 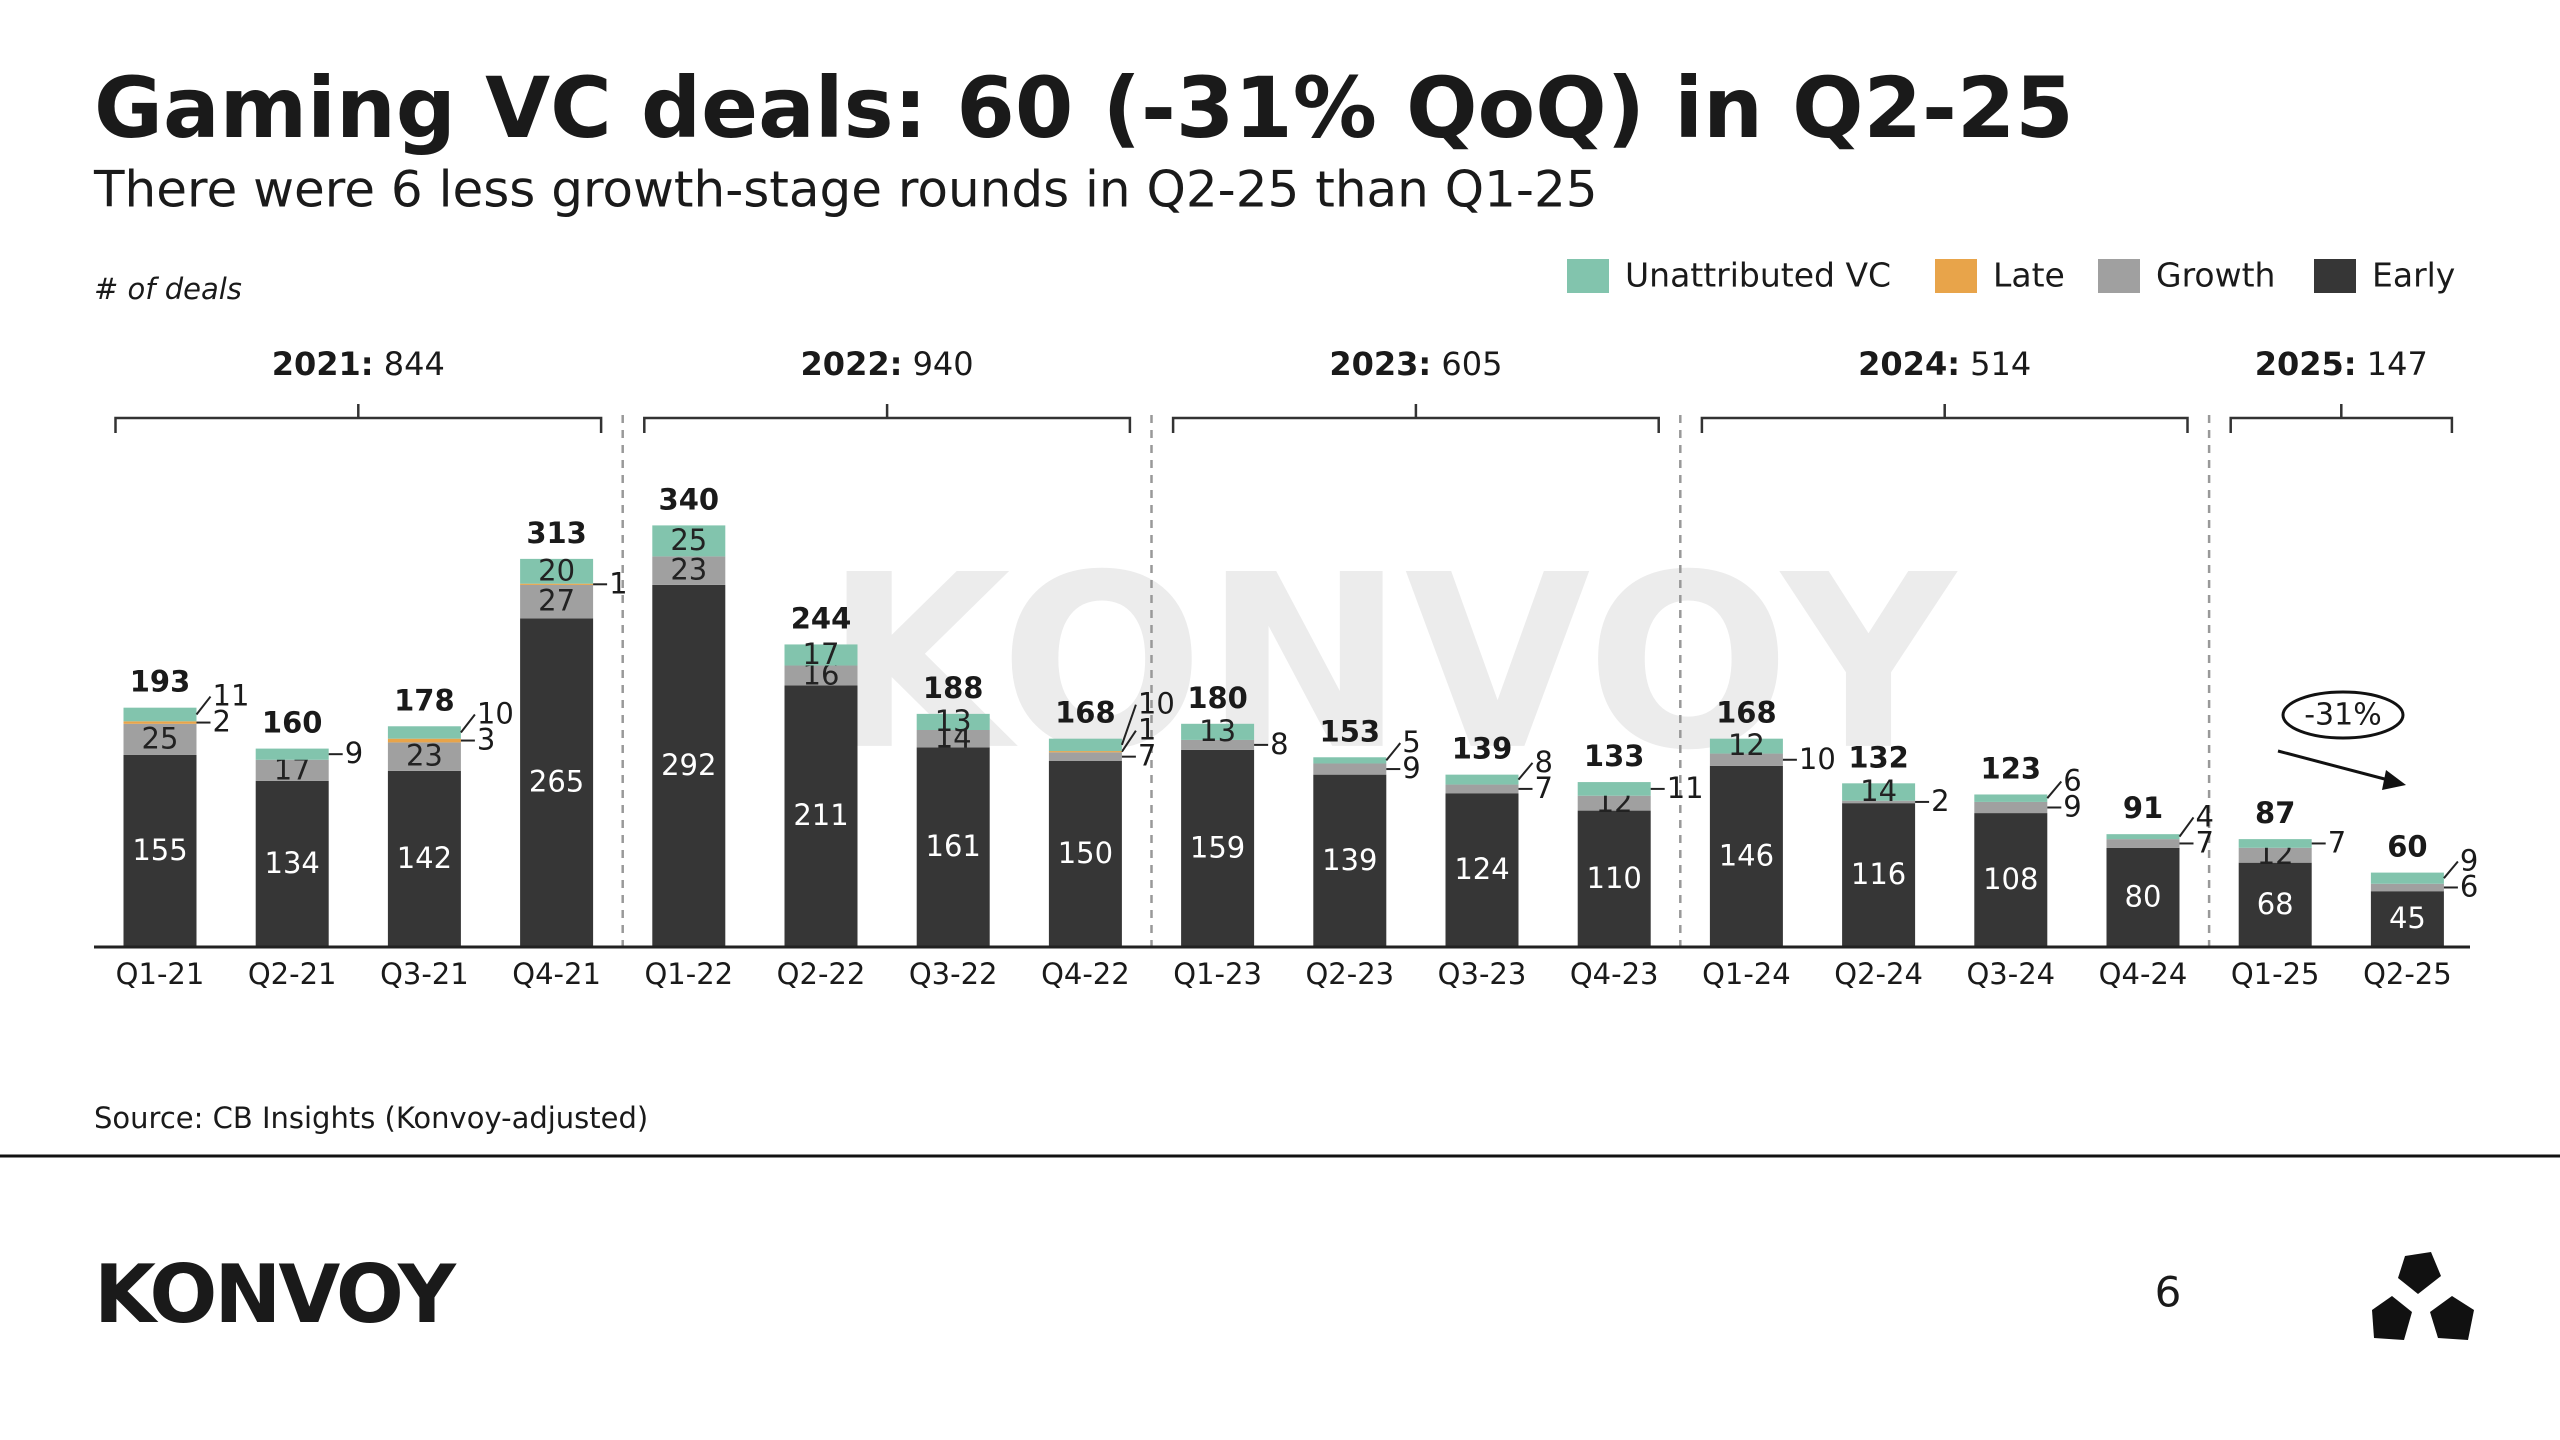 I want to click on x-tick-label: Q2-25, so click(x=2407, y=974).